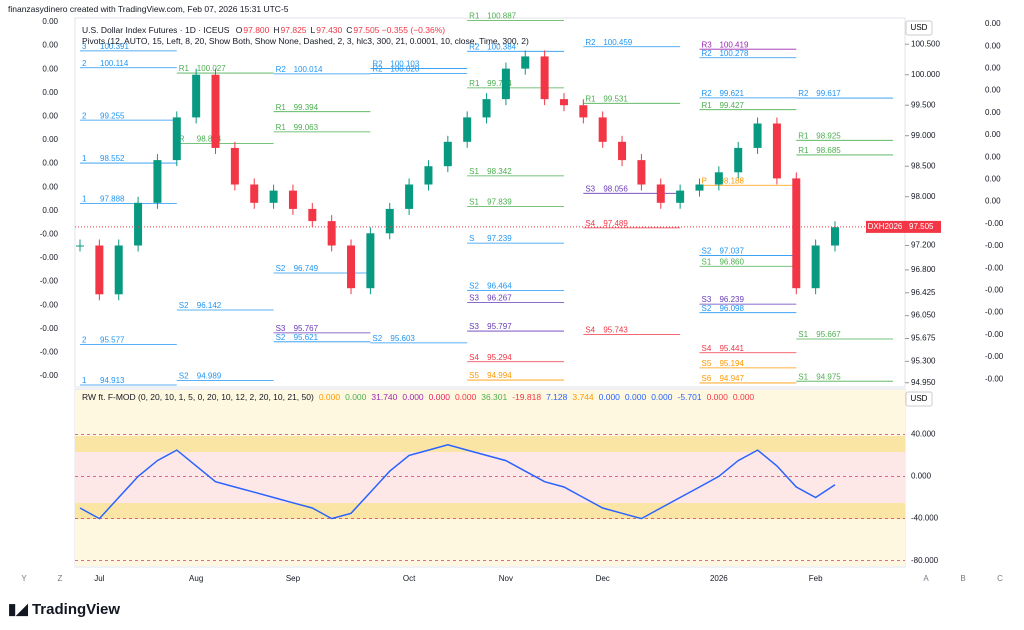 The image size is (1024, 630). What do you see at coordinates (76, 609) in the screenshot?
I see `brand-name: TradingView` at bounding box center [76, 609].